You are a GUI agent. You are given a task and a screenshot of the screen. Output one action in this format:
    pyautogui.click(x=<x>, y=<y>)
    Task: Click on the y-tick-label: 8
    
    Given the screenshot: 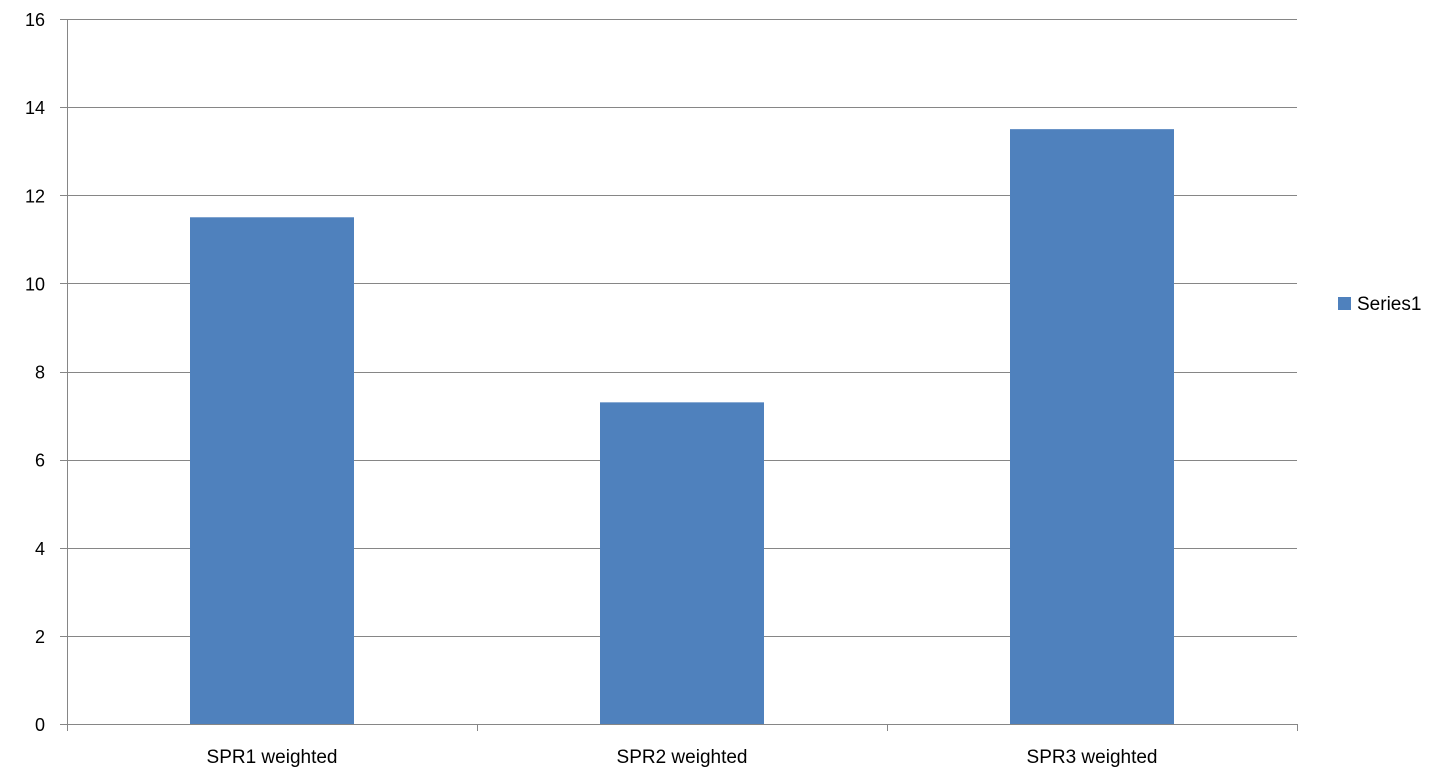 What is the action you would take?
    pyautogui.click(x=40, y=373)
    